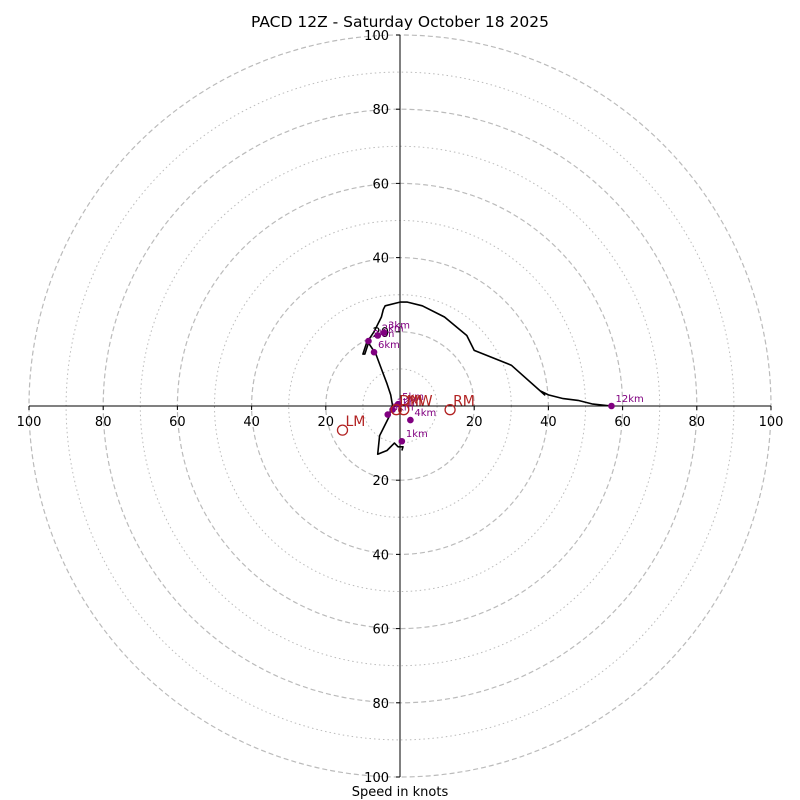 The width and height of the screenshot is (800, 800). What do you see at coordinates (393, 329) in the screenshot?
I see `height-marker-label: 2km` at bounding box center [393, 329].